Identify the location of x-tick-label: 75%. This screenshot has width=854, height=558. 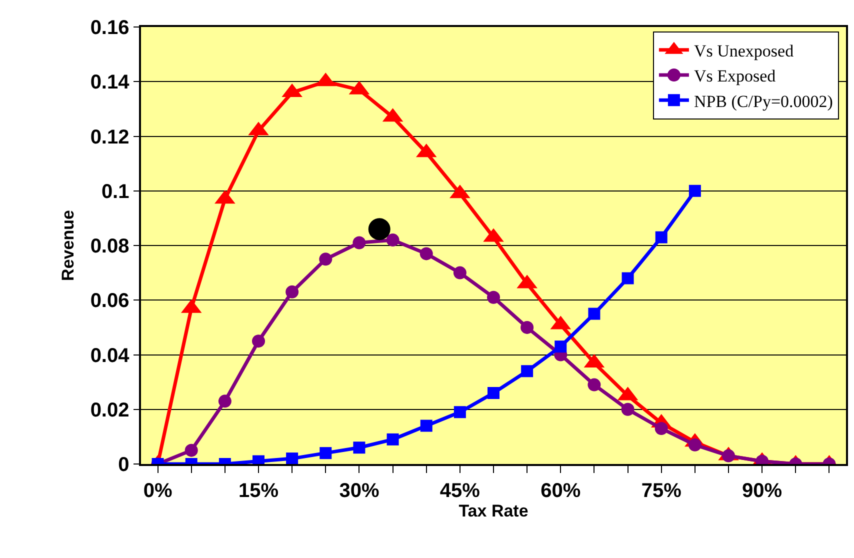
(661, 491).